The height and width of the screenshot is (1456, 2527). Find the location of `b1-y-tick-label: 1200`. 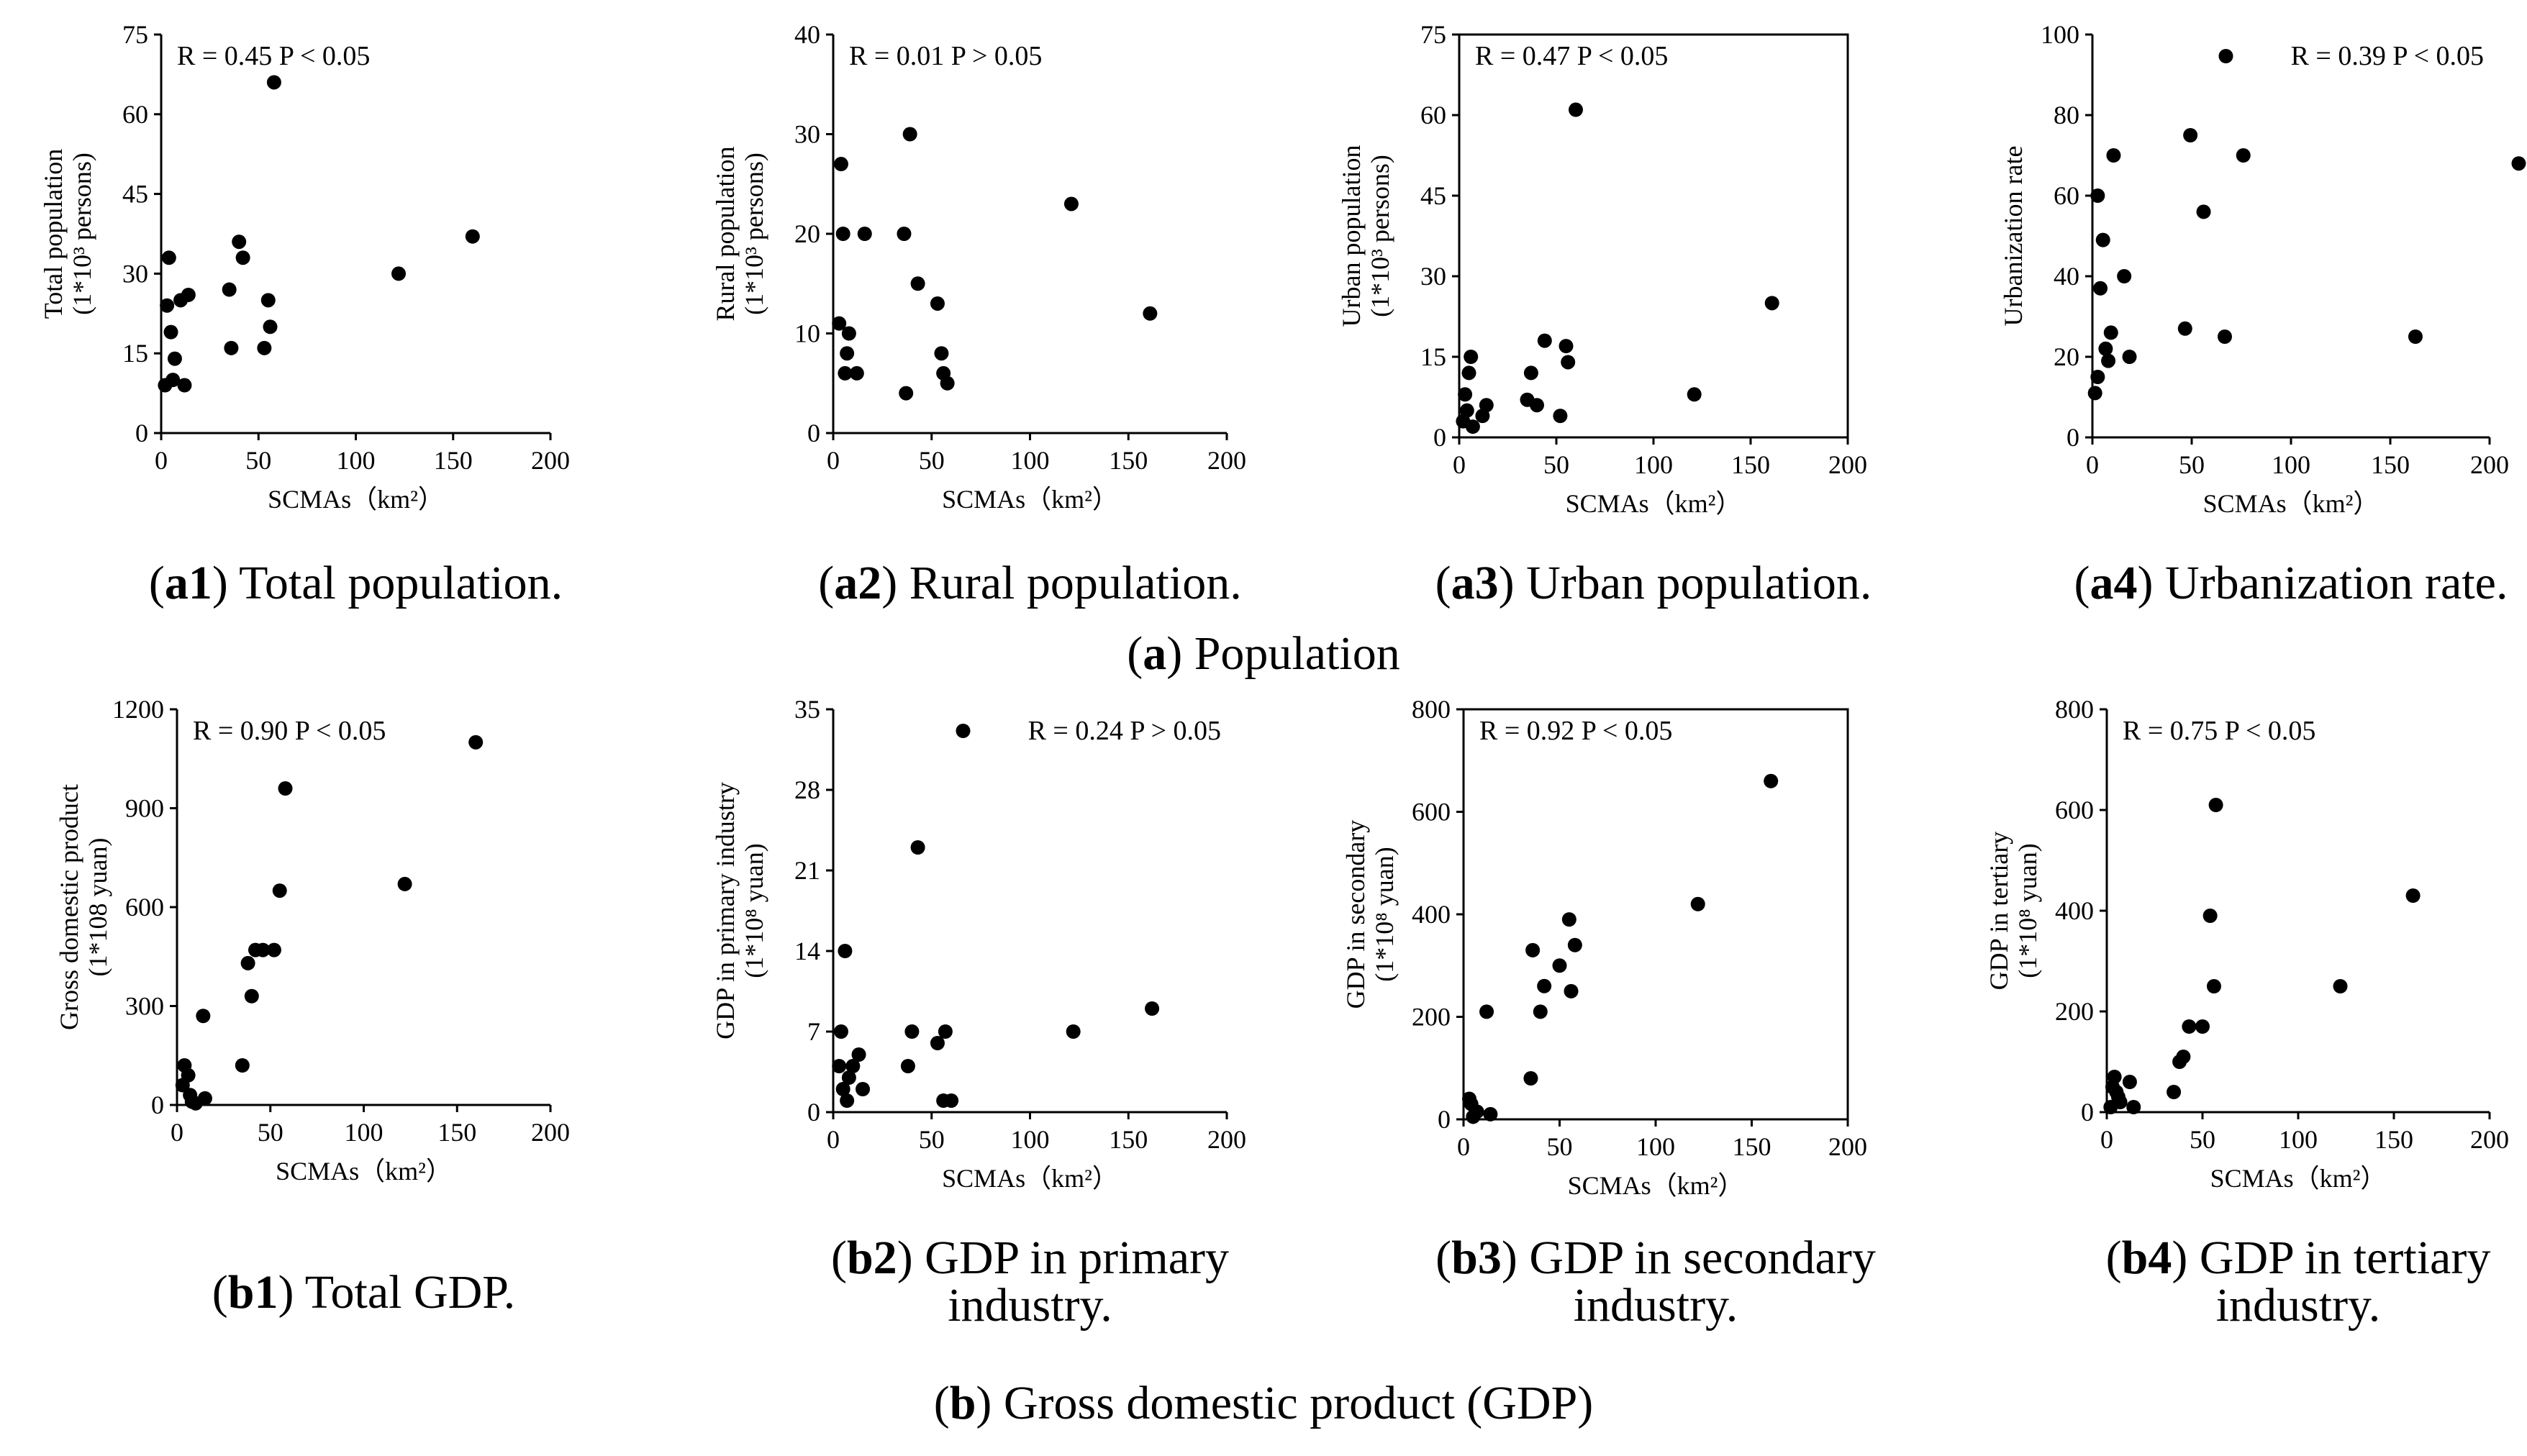

b1-y-tick-label: 1200 is located at coordinates (138, 709).